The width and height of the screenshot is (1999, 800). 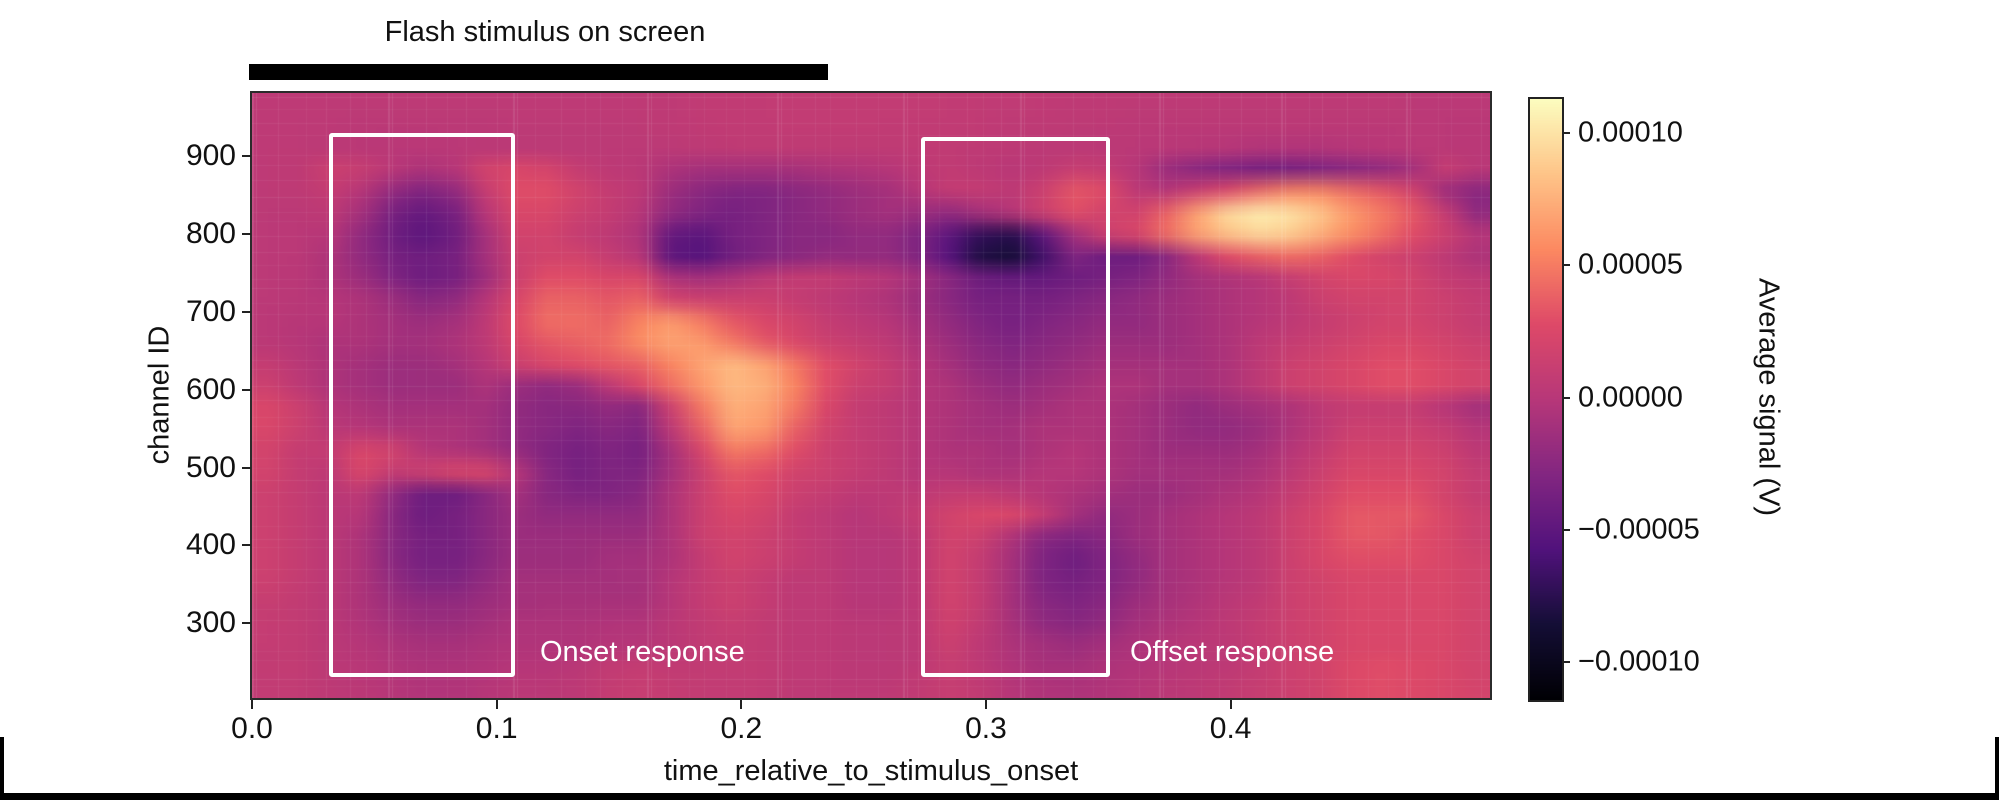 What do you see at coordinates (1768, 397) in the screenshot?
I see `colorbar-label: Average signal (V)` at bounding box center [1768, 397].